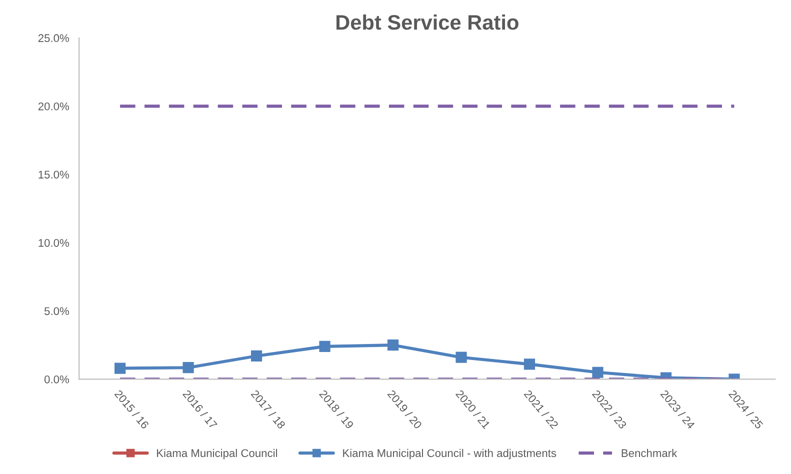 The width and height of the screenshot is (791, 474). I want to click on chart-title: Debt Service Ratio, so click(427, 22).